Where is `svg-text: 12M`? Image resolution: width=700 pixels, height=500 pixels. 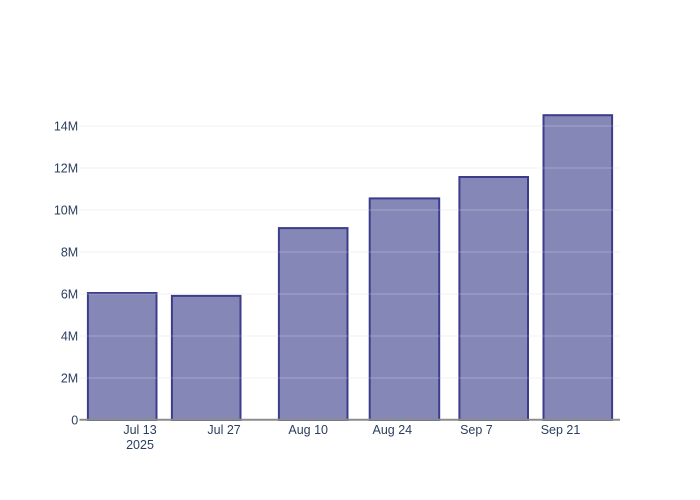 svg-text: 12M is located at coordinates (66, 169).